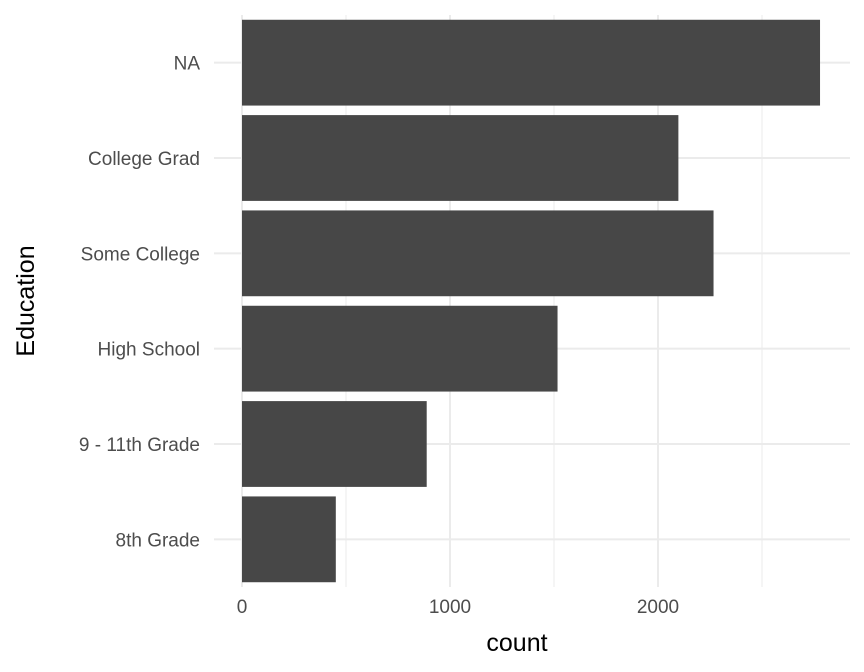  What do you see at coordinates (149, 350) in the screenshot?
I see `y-tick-label: High School` at bounding box center [149, 350].